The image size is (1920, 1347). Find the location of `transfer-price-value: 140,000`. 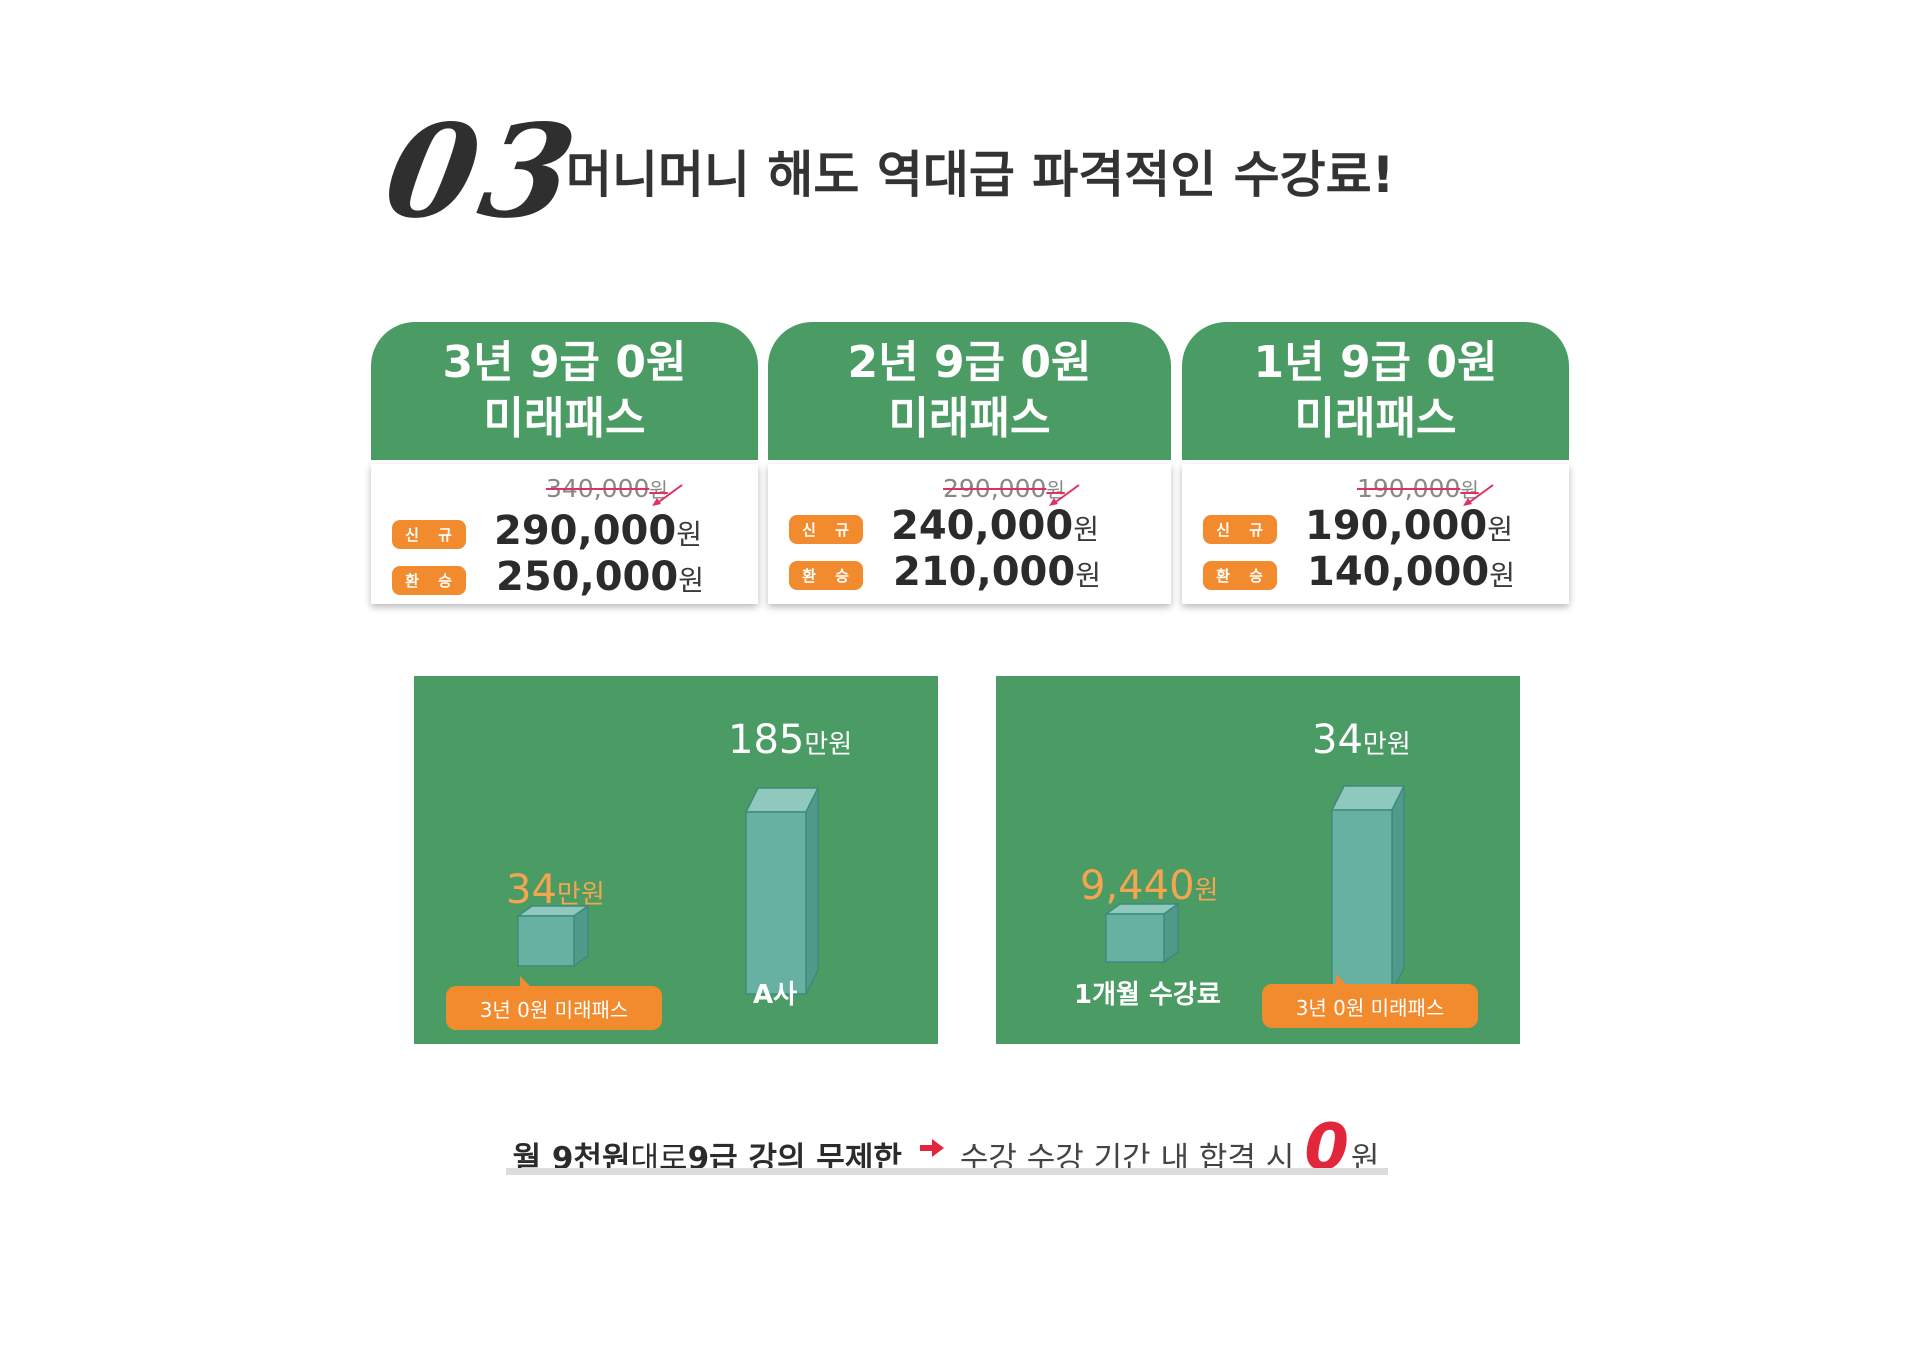

transfer-price-value: 140,000 is located at coordinates (1398, 572).